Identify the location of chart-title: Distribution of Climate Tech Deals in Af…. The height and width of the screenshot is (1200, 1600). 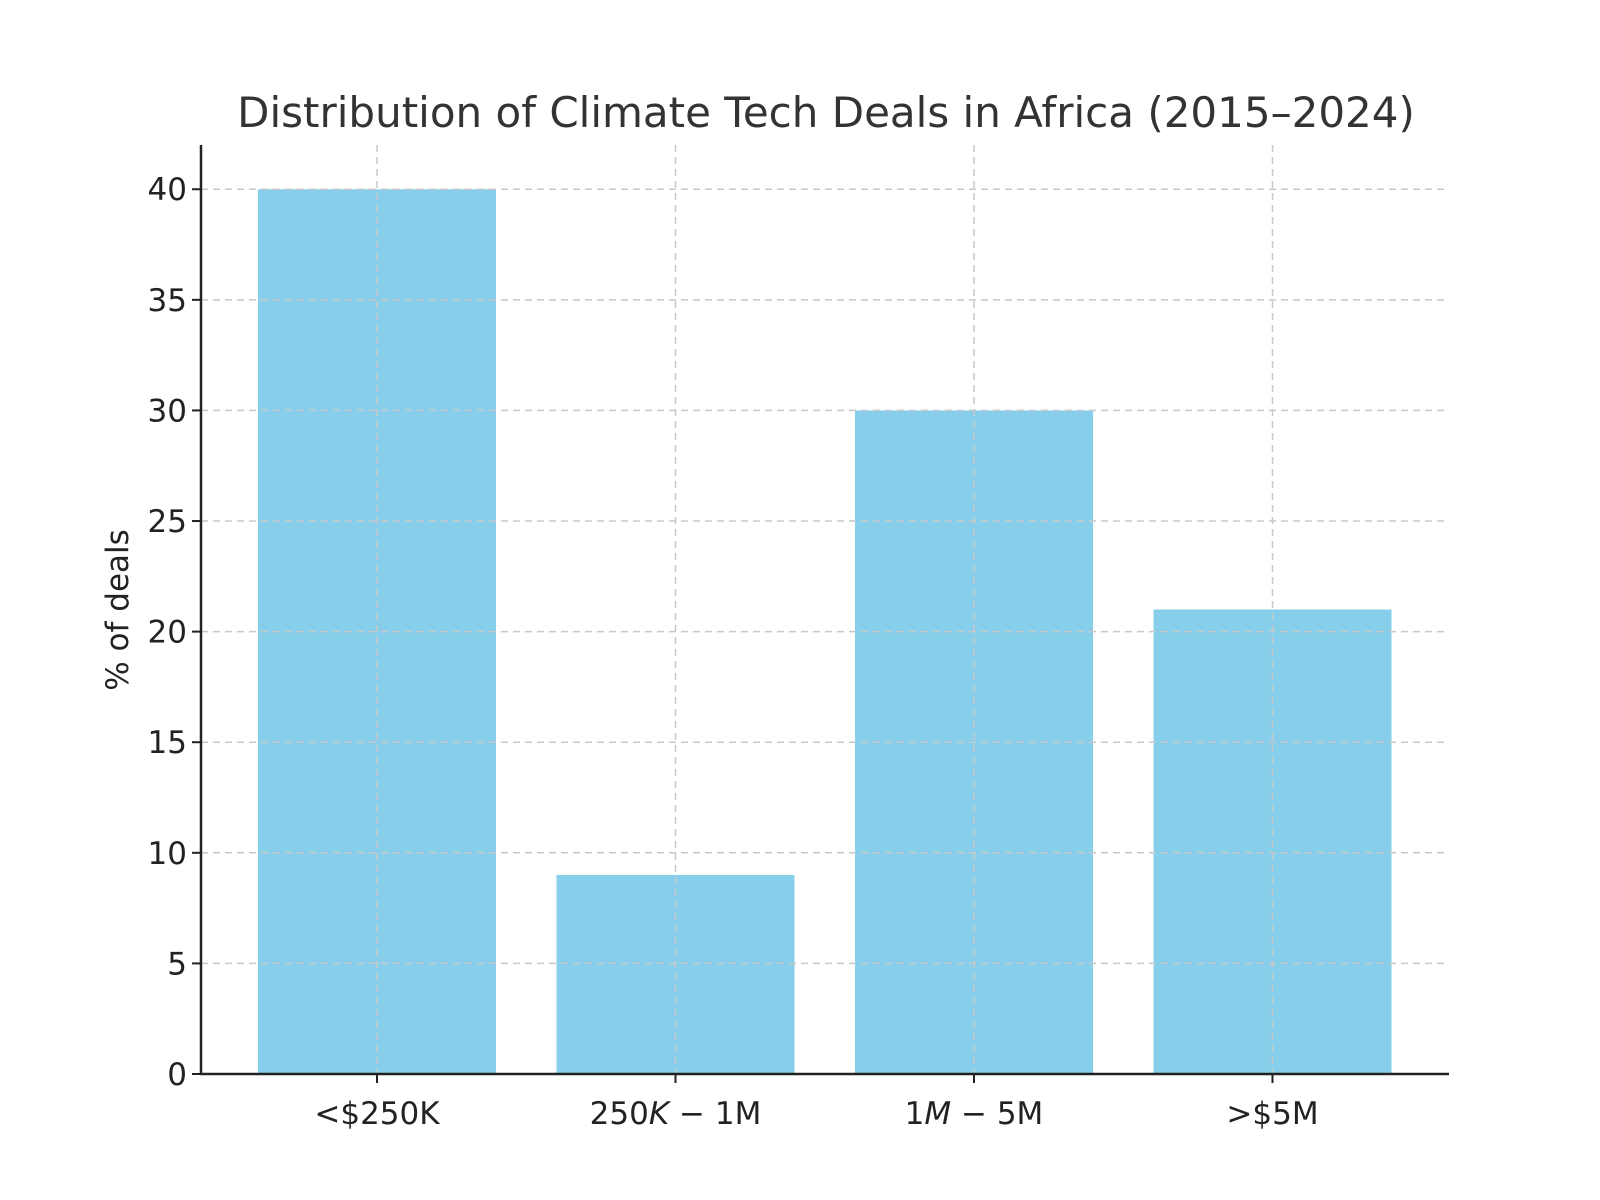
(826, 112).